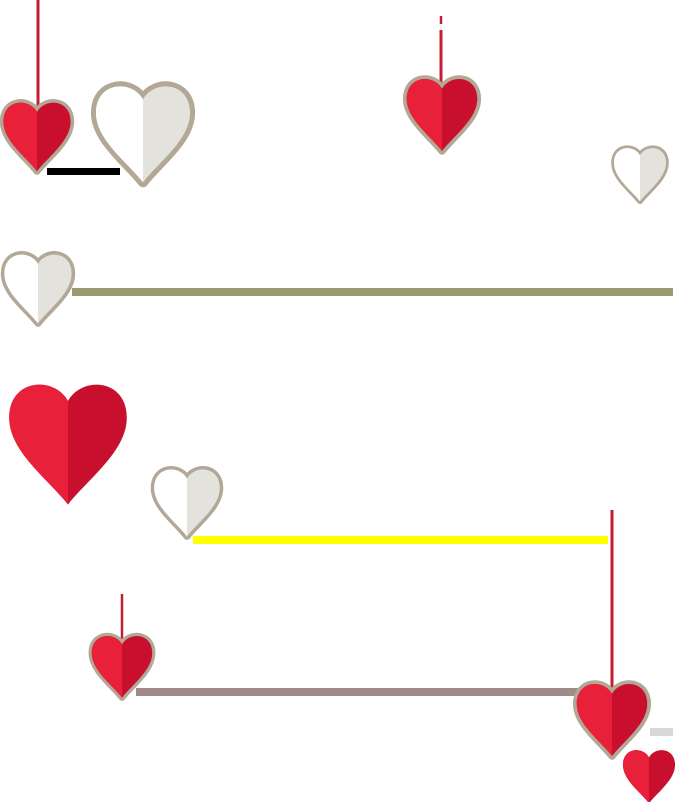 The height and width of the screenshot is (802, 675). I want to click on heart-red-lower-right-icon, so click(612, 720).